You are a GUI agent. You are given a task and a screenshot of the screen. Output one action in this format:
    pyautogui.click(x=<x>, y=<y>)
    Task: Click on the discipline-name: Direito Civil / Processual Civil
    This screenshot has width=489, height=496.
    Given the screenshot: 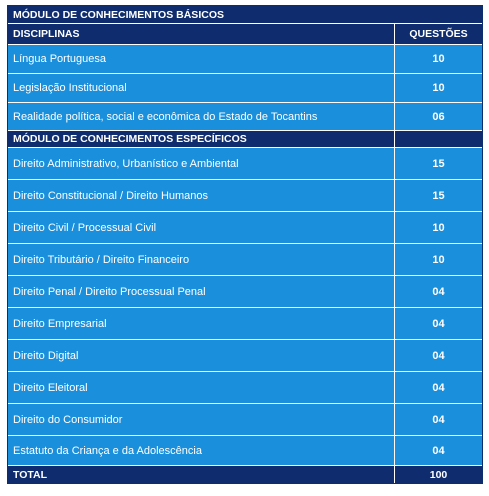 What is the action you would take?
    pyautogui.click(x=85, y=227)
    